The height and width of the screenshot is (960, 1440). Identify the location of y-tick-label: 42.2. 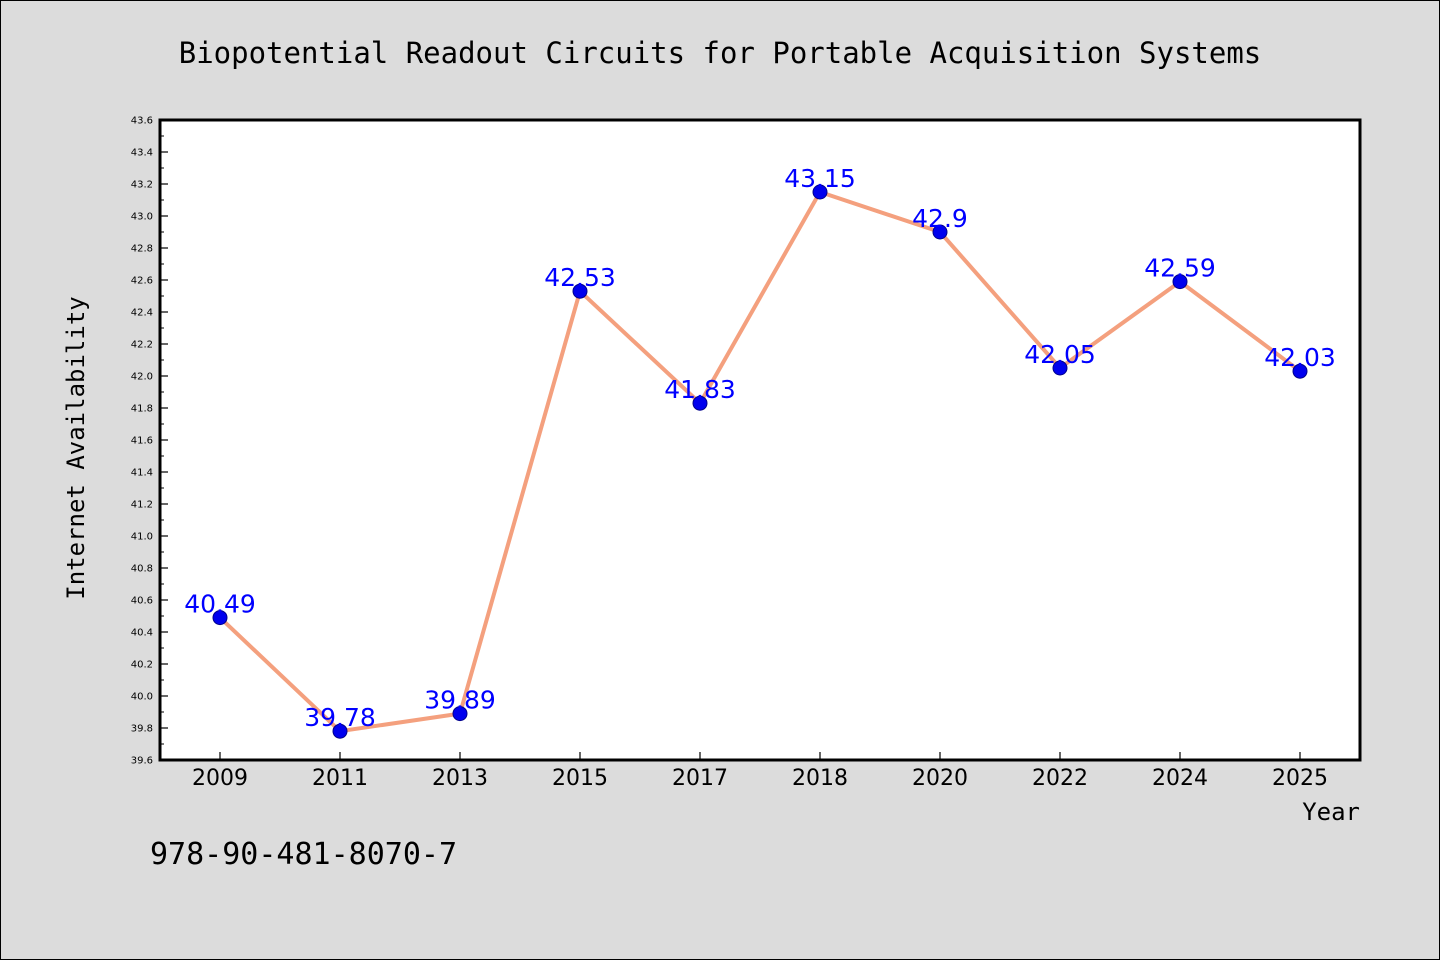
(142, 345).